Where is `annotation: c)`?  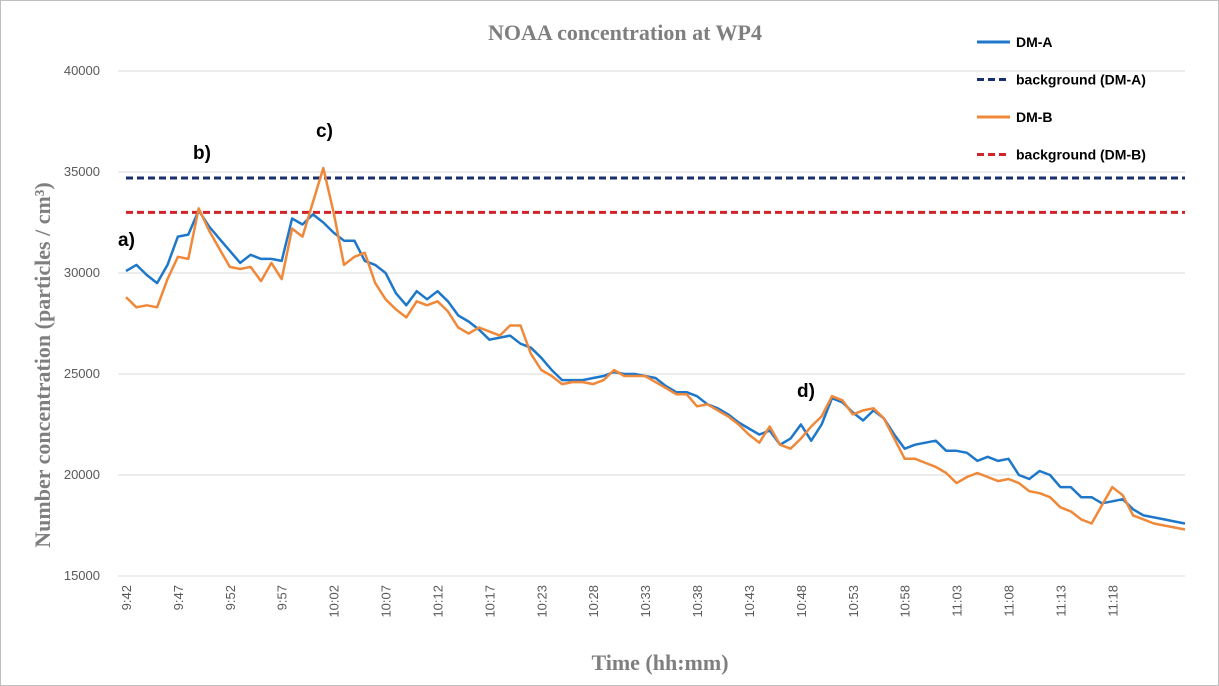
annotation: c) is located at coordinates (324, 131).